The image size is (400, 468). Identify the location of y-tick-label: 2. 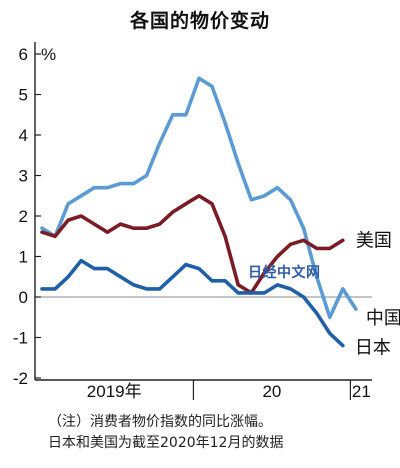
(23, 216).